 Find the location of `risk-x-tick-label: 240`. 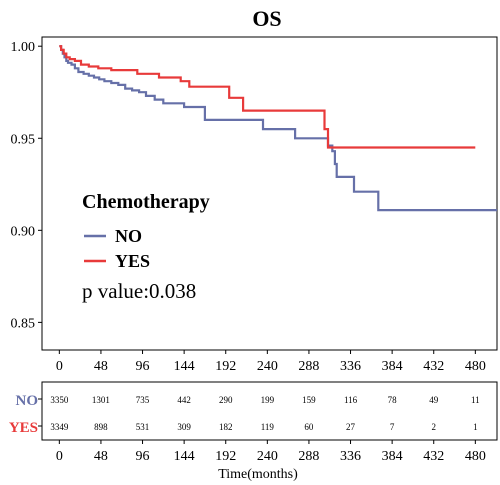

risk-x-tick-label: 240 is located at coordinates (267, 456).